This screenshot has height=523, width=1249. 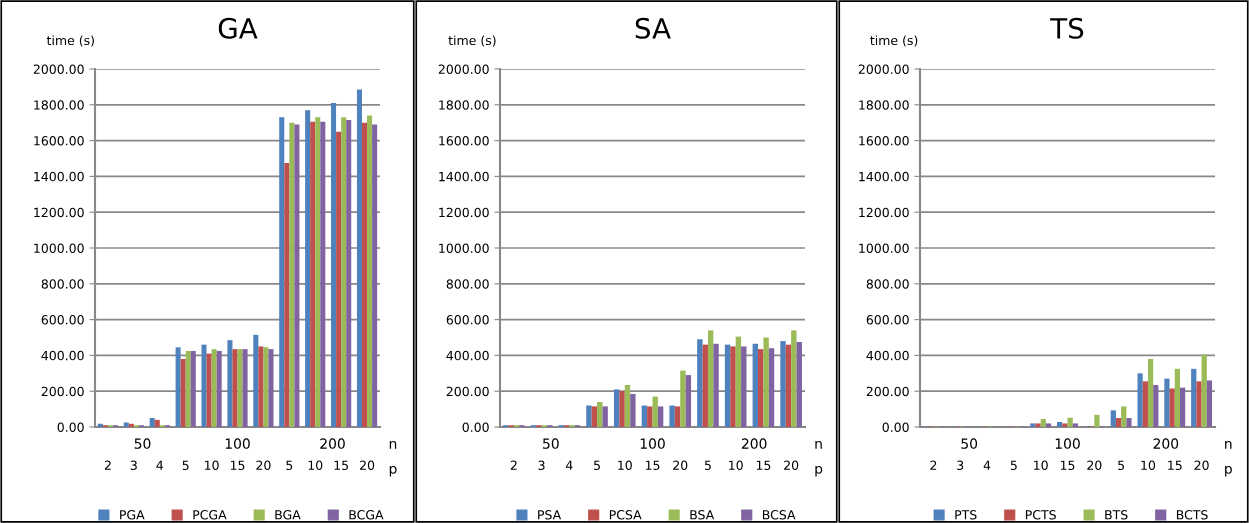 What do you see at coordinates (966, 515) in the screenshot?
I see `legend-label: PTS` at bounding box center [966, 515].